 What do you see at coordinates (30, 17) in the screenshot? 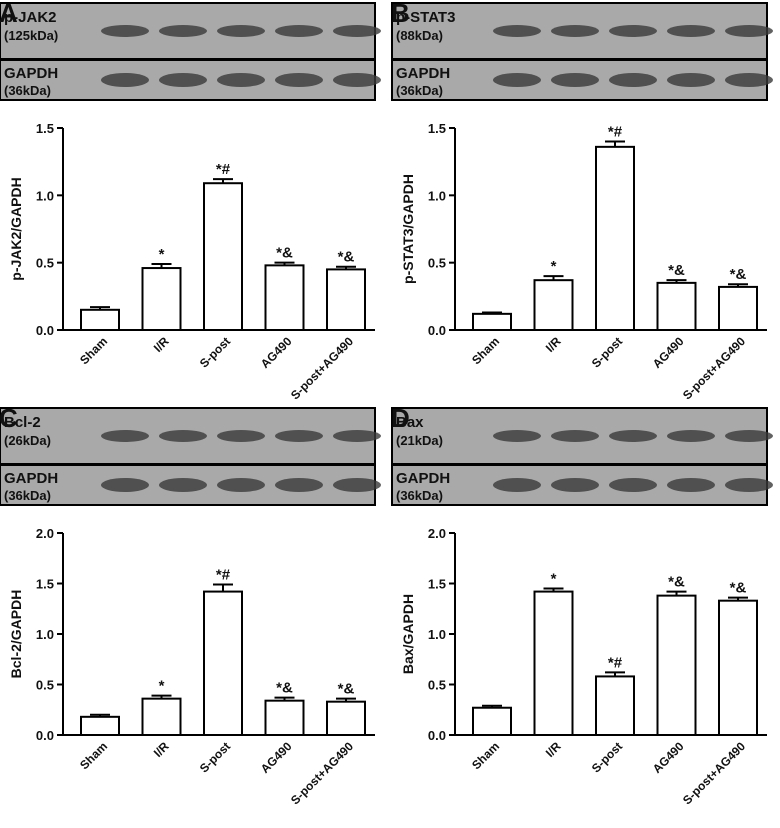
I see `blot-label: p-JAK2` at bounding box center [30, 17].